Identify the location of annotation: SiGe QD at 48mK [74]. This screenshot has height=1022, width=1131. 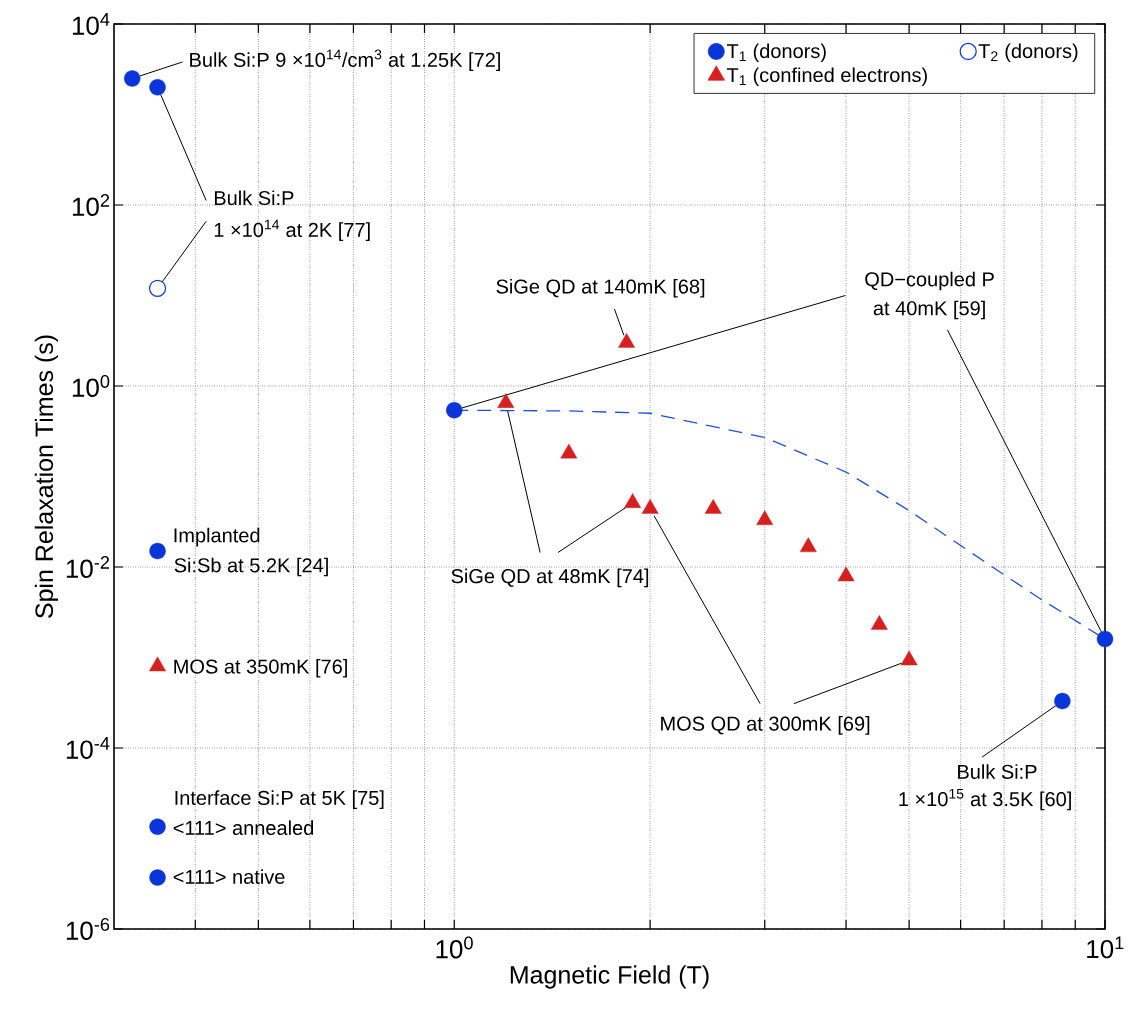
(550, 578).